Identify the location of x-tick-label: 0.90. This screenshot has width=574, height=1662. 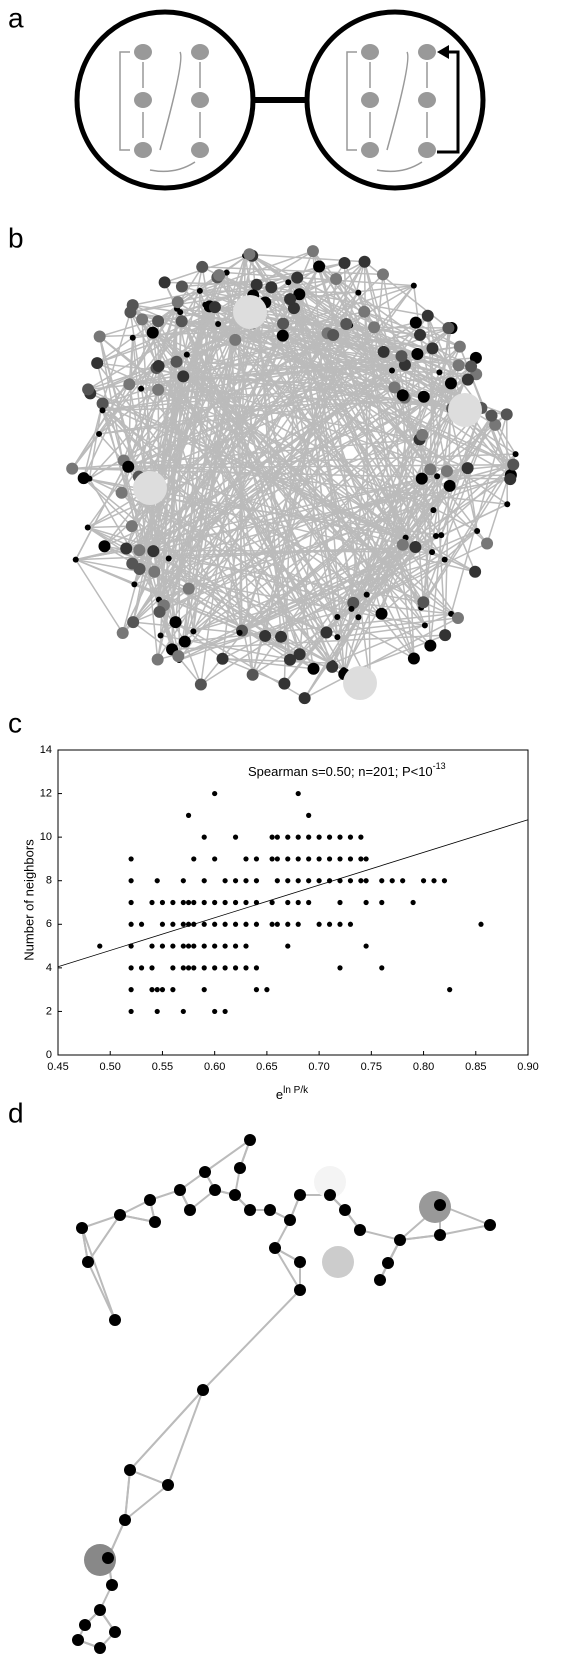
(527, 1067).